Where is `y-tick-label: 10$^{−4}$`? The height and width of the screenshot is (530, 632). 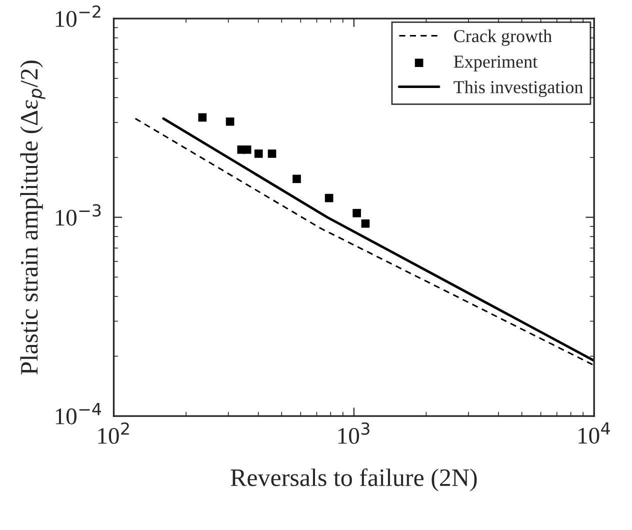 y-tick-label: 10$^{−4}$ is located at coordinates (79, 413).